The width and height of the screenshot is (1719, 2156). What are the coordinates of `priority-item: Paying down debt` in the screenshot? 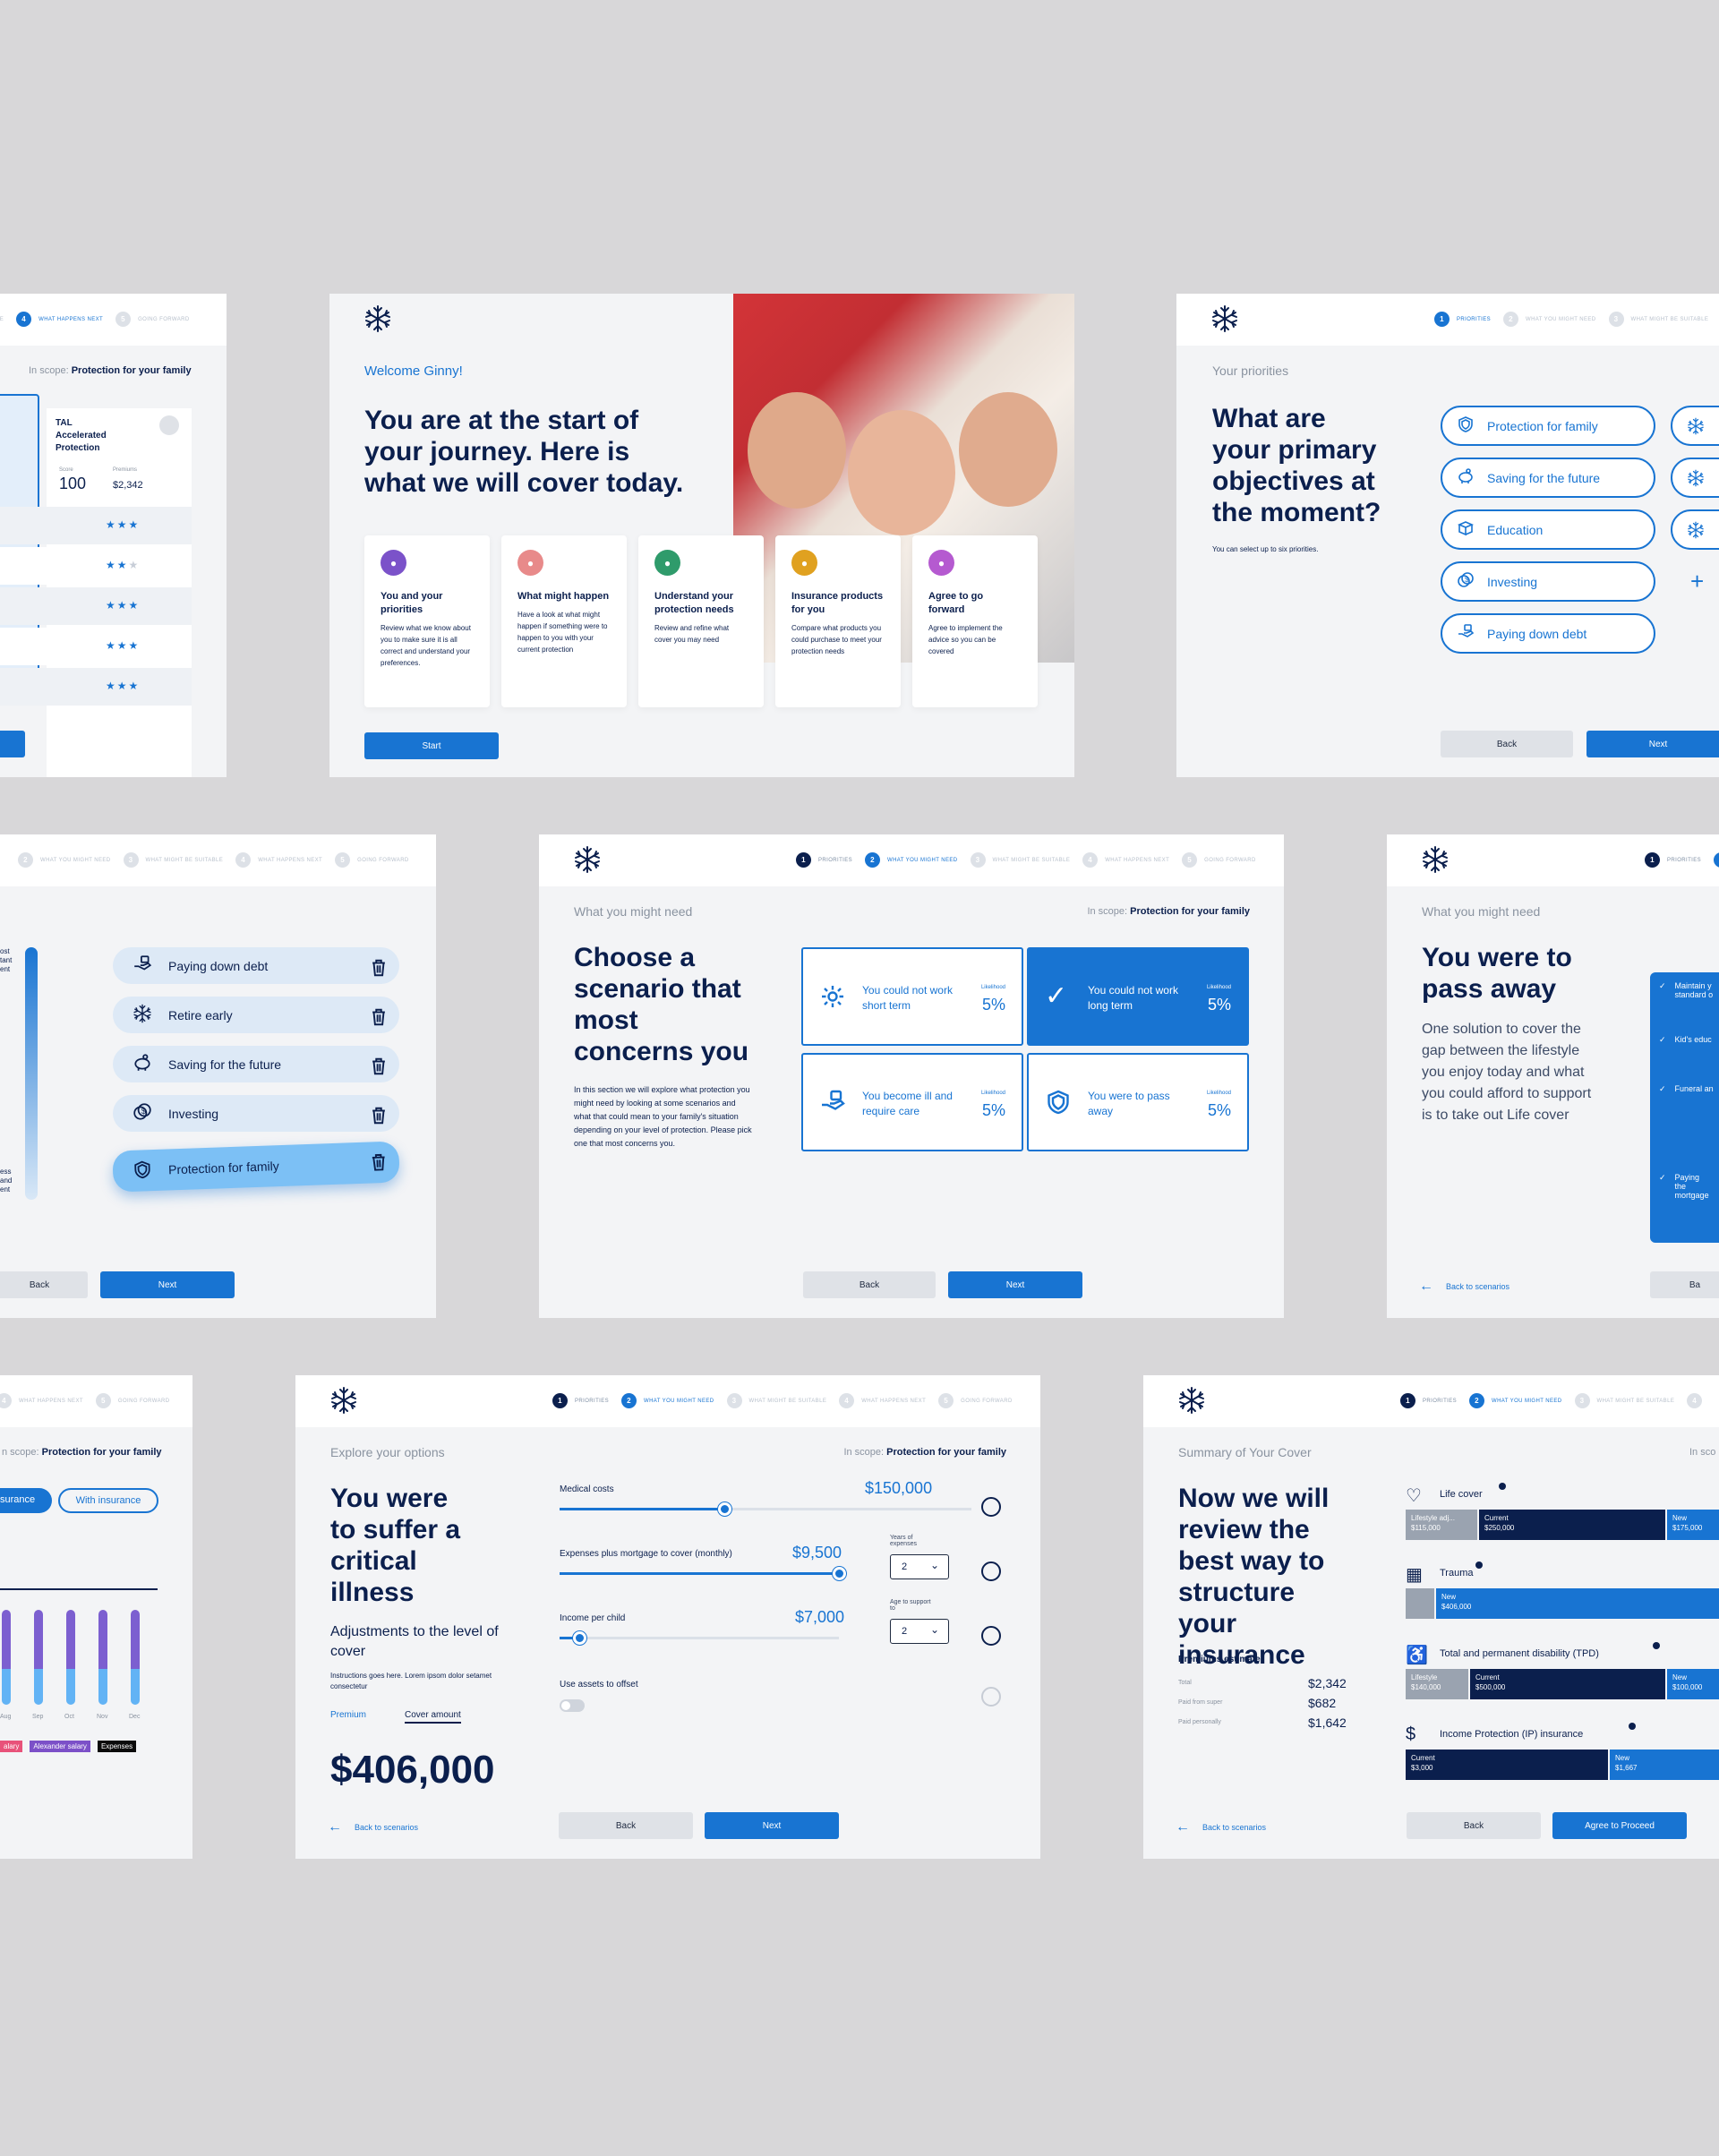 It's located at (256, 965).